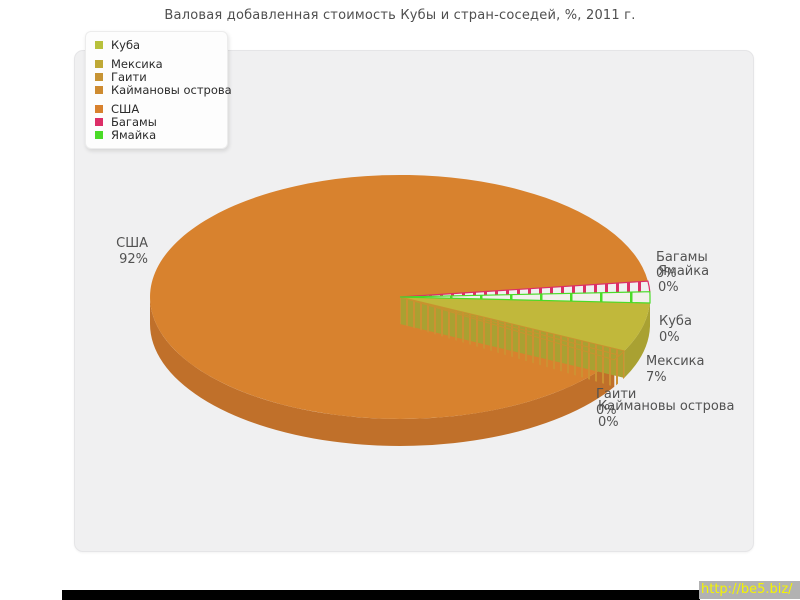 The width and height of the screenshot is (800, 600). I want to click on legend-label-bahamas: Багамы, so click(134, 122).